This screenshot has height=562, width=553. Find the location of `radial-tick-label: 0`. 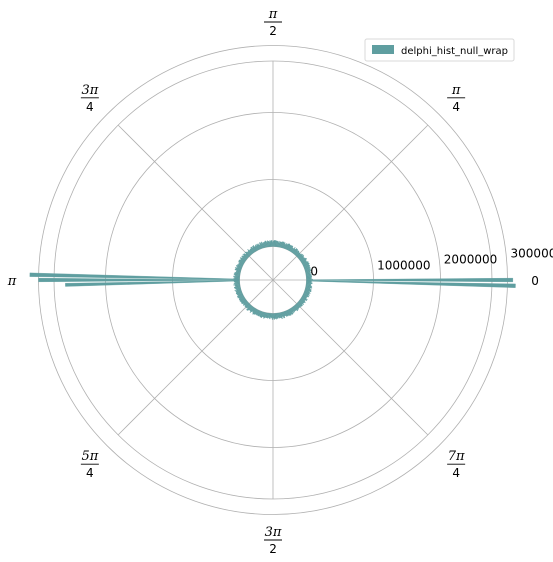

radial-tick-label: 0 is located at coordinates (314, 272).